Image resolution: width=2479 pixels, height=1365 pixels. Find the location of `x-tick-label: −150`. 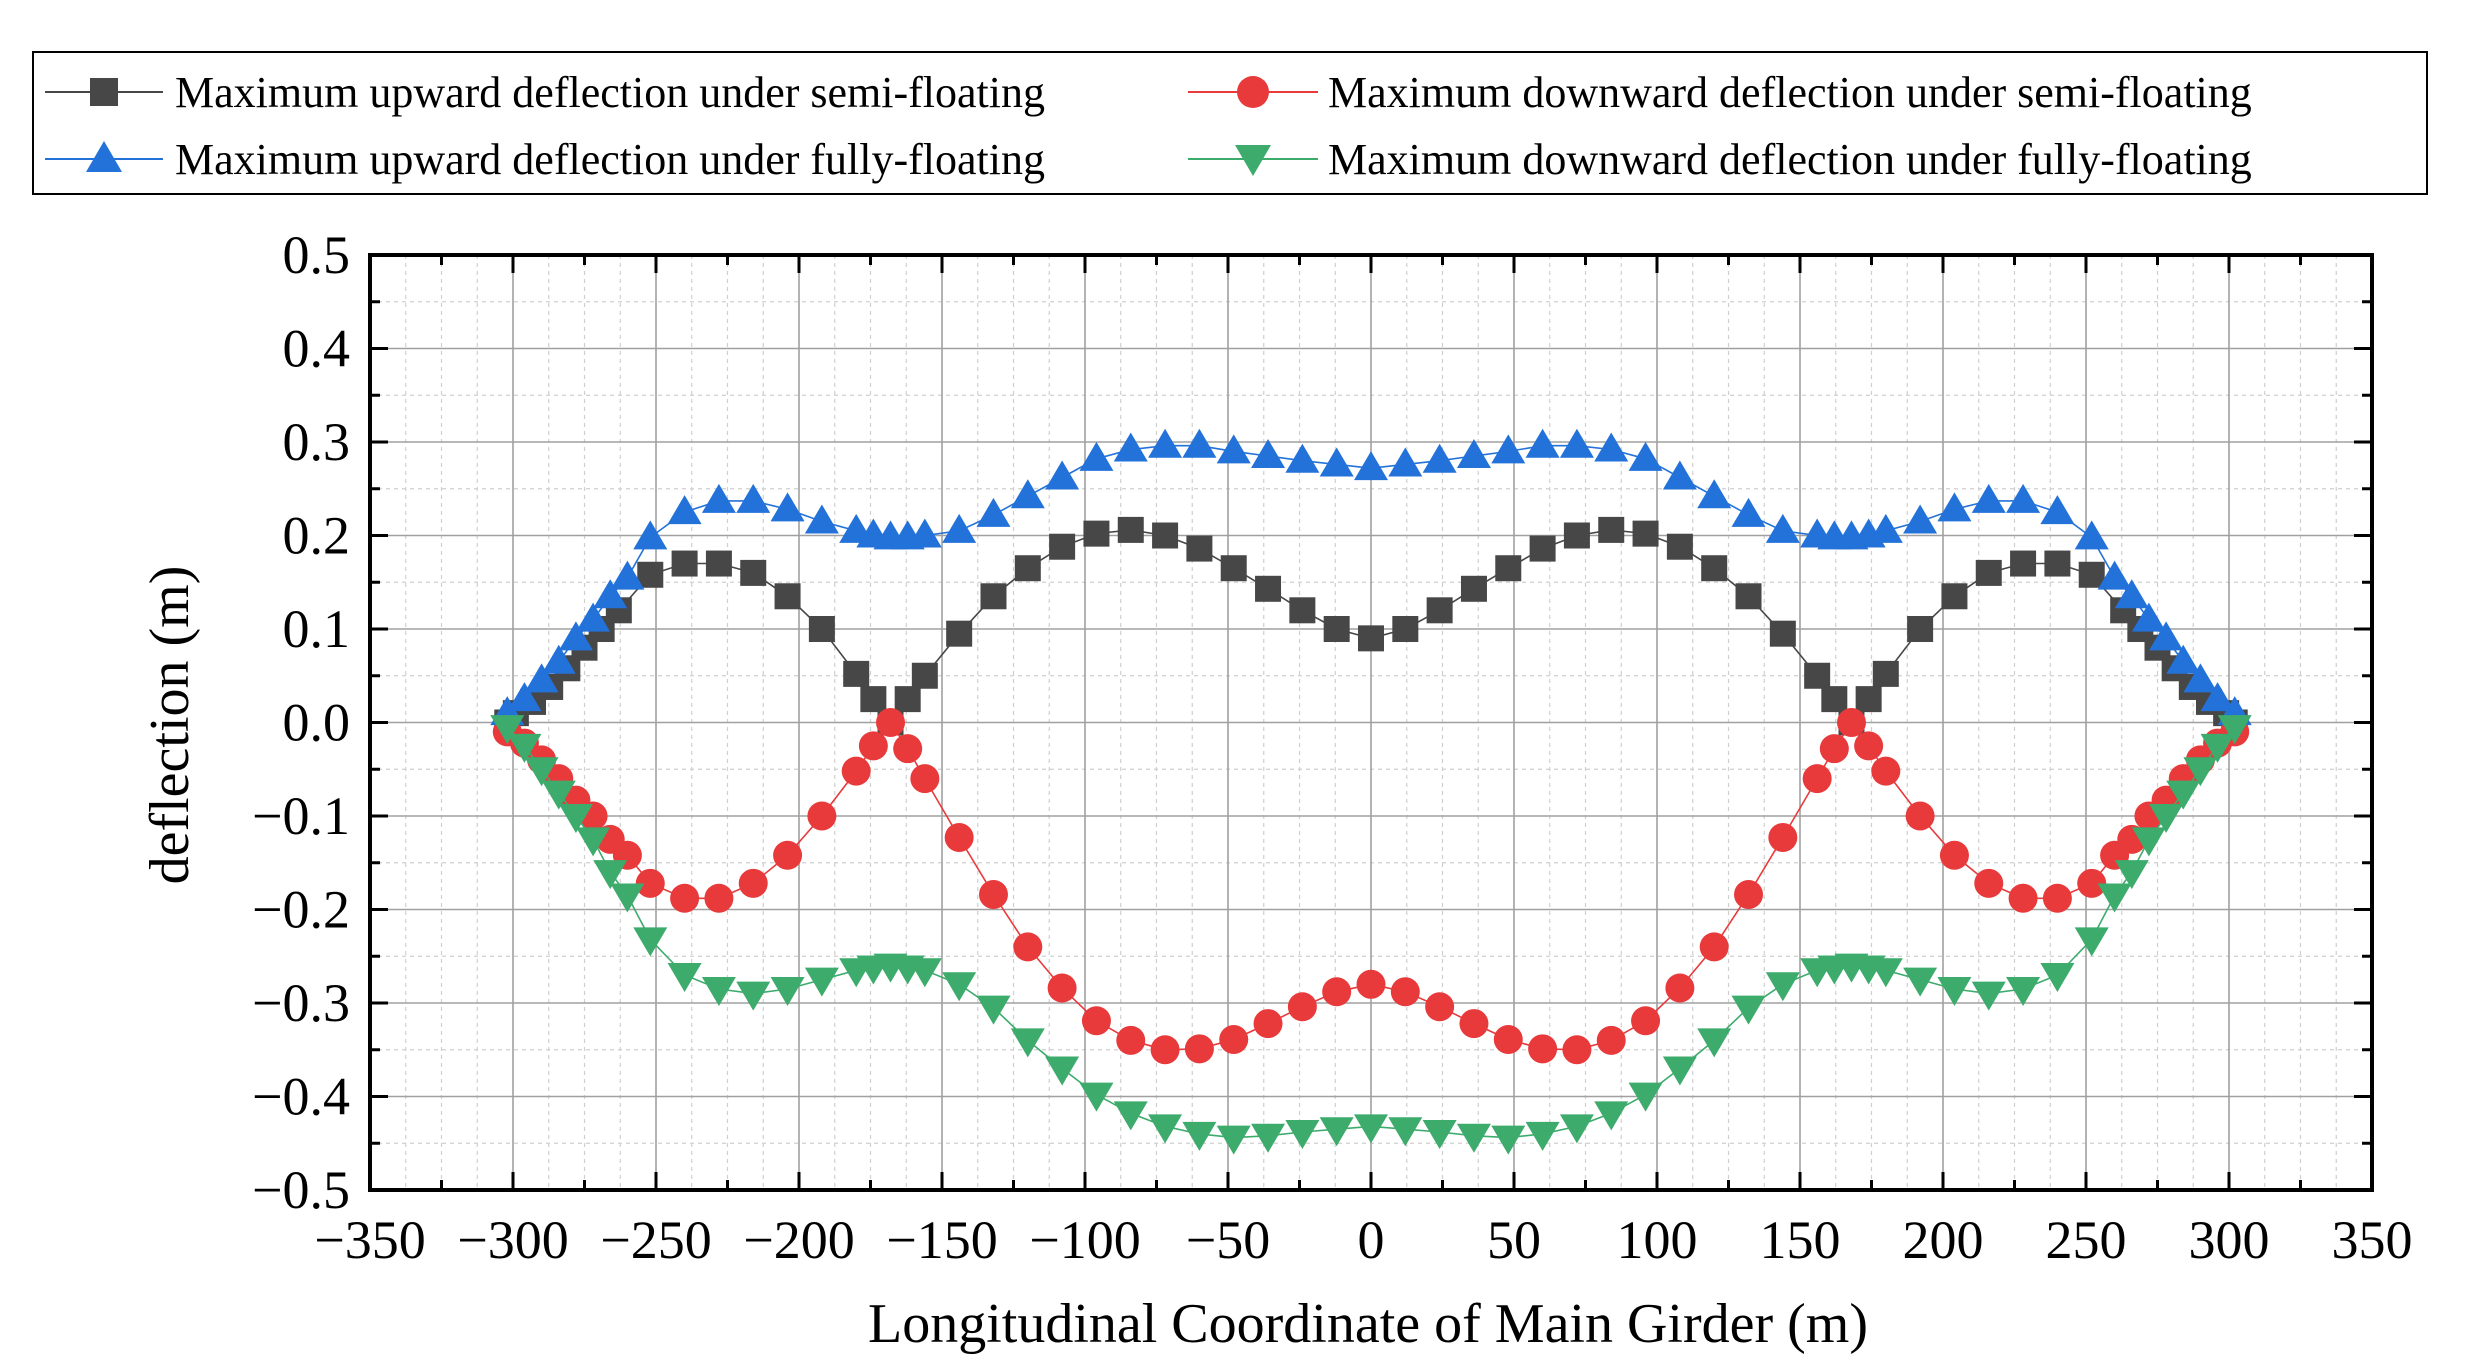

x-tick-label: −150 is located at coordinates (941, 1240).